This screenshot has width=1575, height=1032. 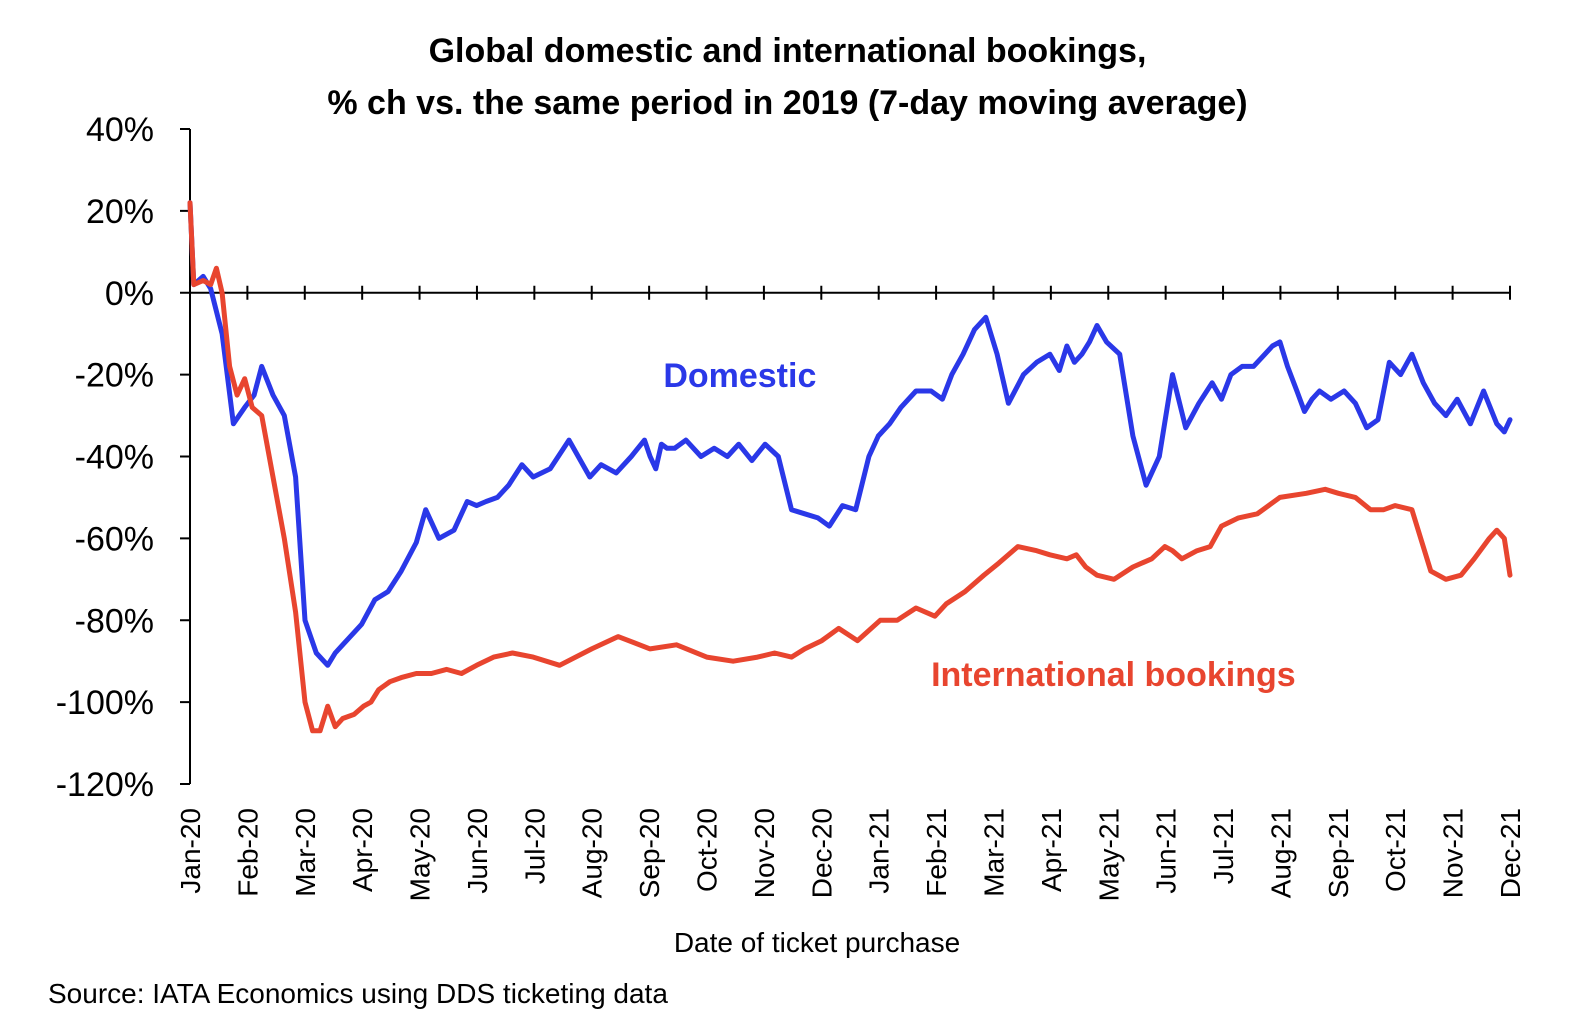 I want to click on y-axis-ticks: 40% 20% 0% -20% -40% -60% -80% -100% -120%, so click(x=123, y=457).